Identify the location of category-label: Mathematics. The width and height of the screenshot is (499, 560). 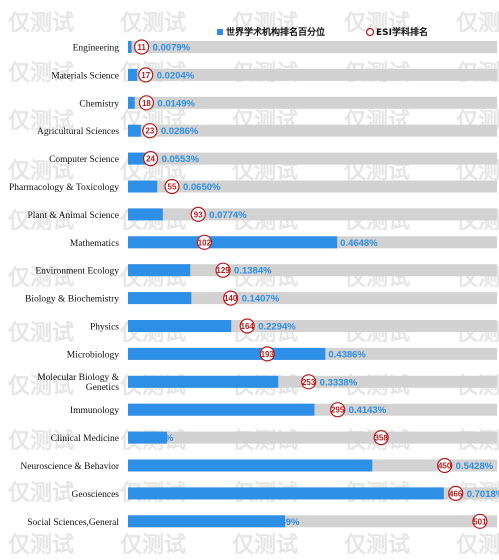
(94, 244).